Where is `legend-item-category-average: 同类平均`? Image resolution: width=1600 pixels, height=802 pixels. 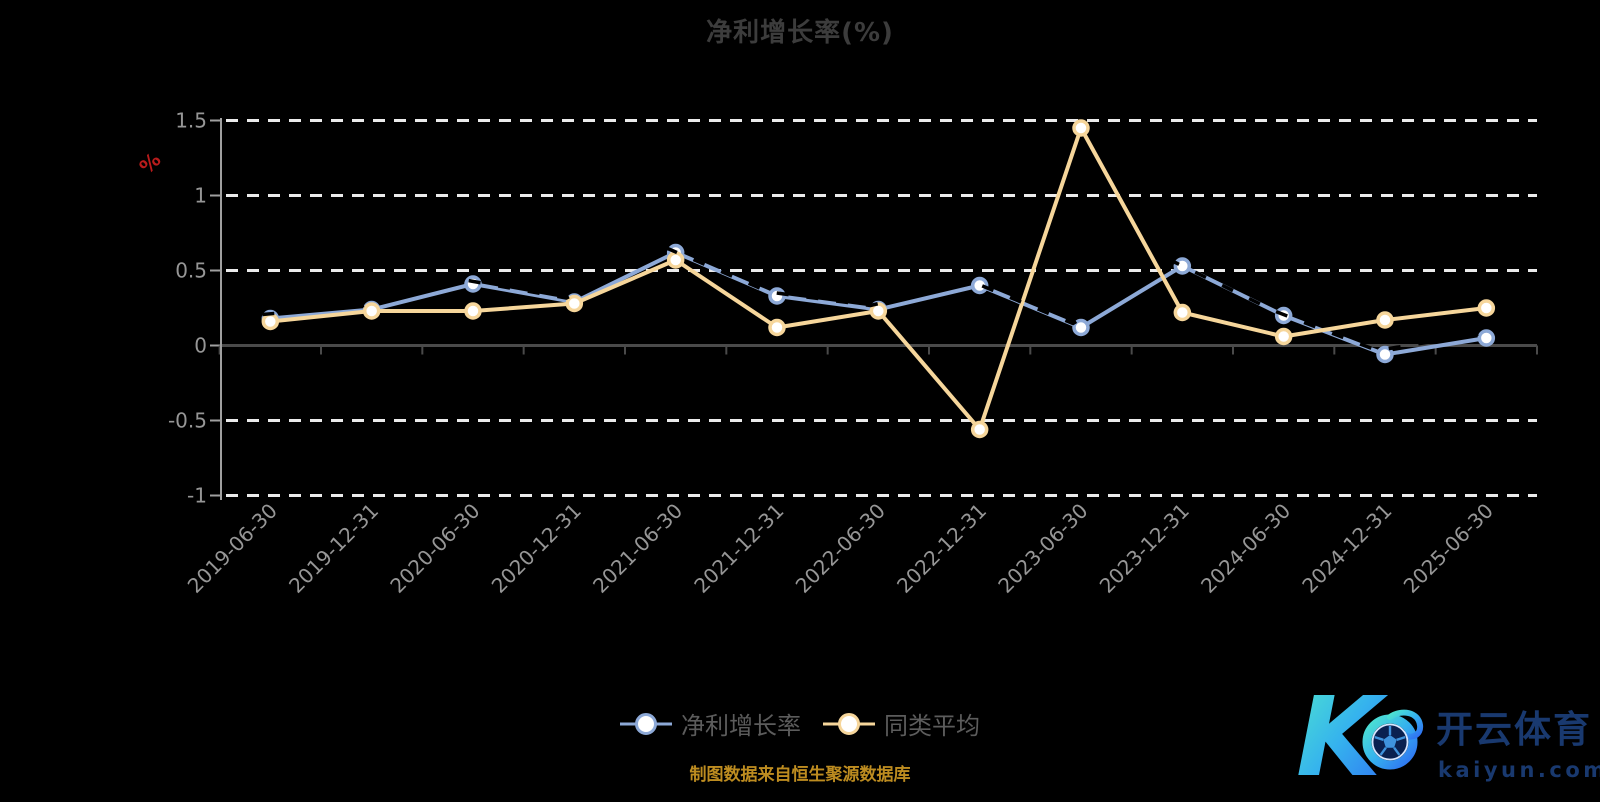
legend-item-category-average: 同类平均 is located at coordinates (901, 723).